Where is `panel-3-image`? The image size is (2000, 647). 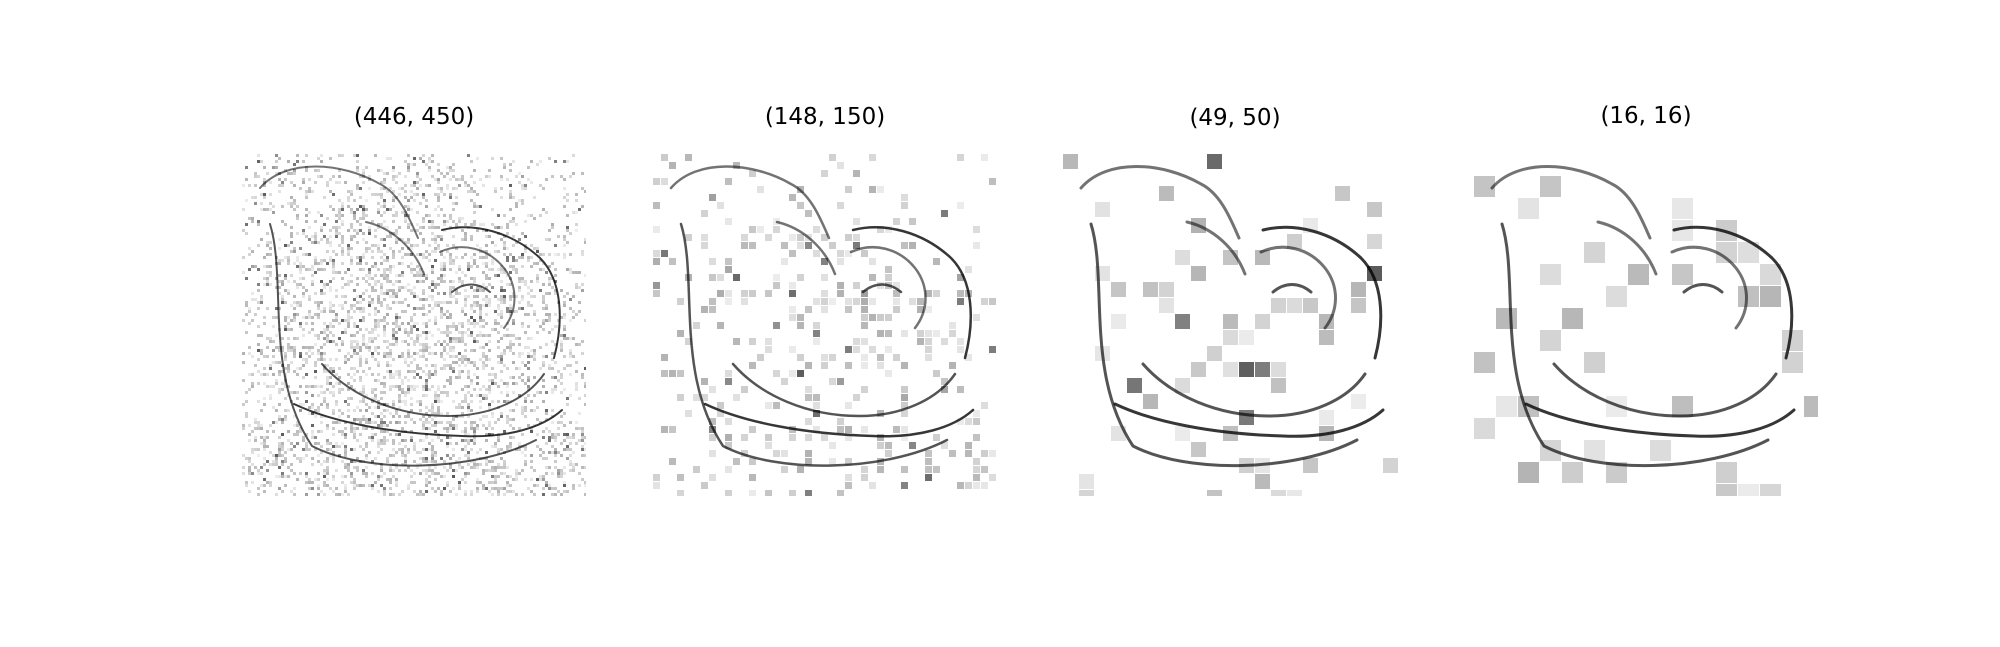
panel-3-image is located at coordinates (1235, 325).